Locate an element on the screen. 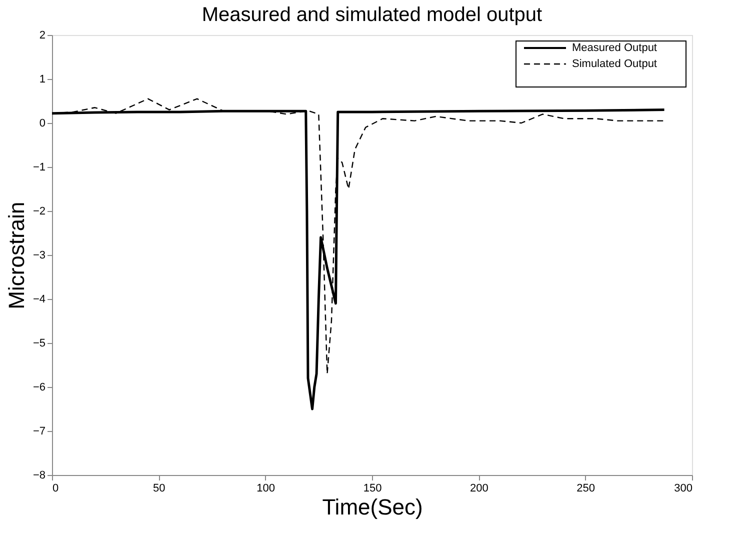 The image size is (754, 545). x-tick-label: 250 is located at coordinates (586, 488).